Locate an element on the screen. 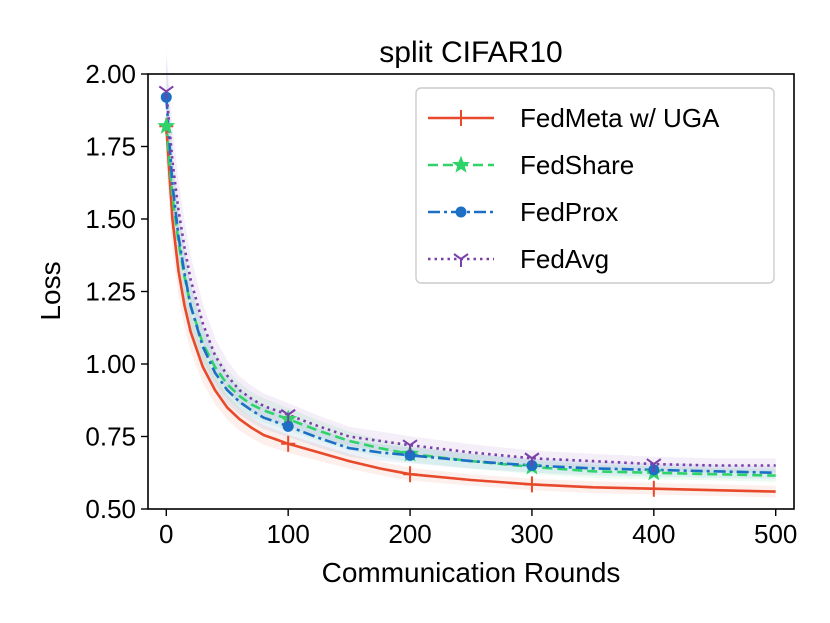 This screenshot has height=623, width=830. x-tick-label: 300 is located at coordinates (531, 534).